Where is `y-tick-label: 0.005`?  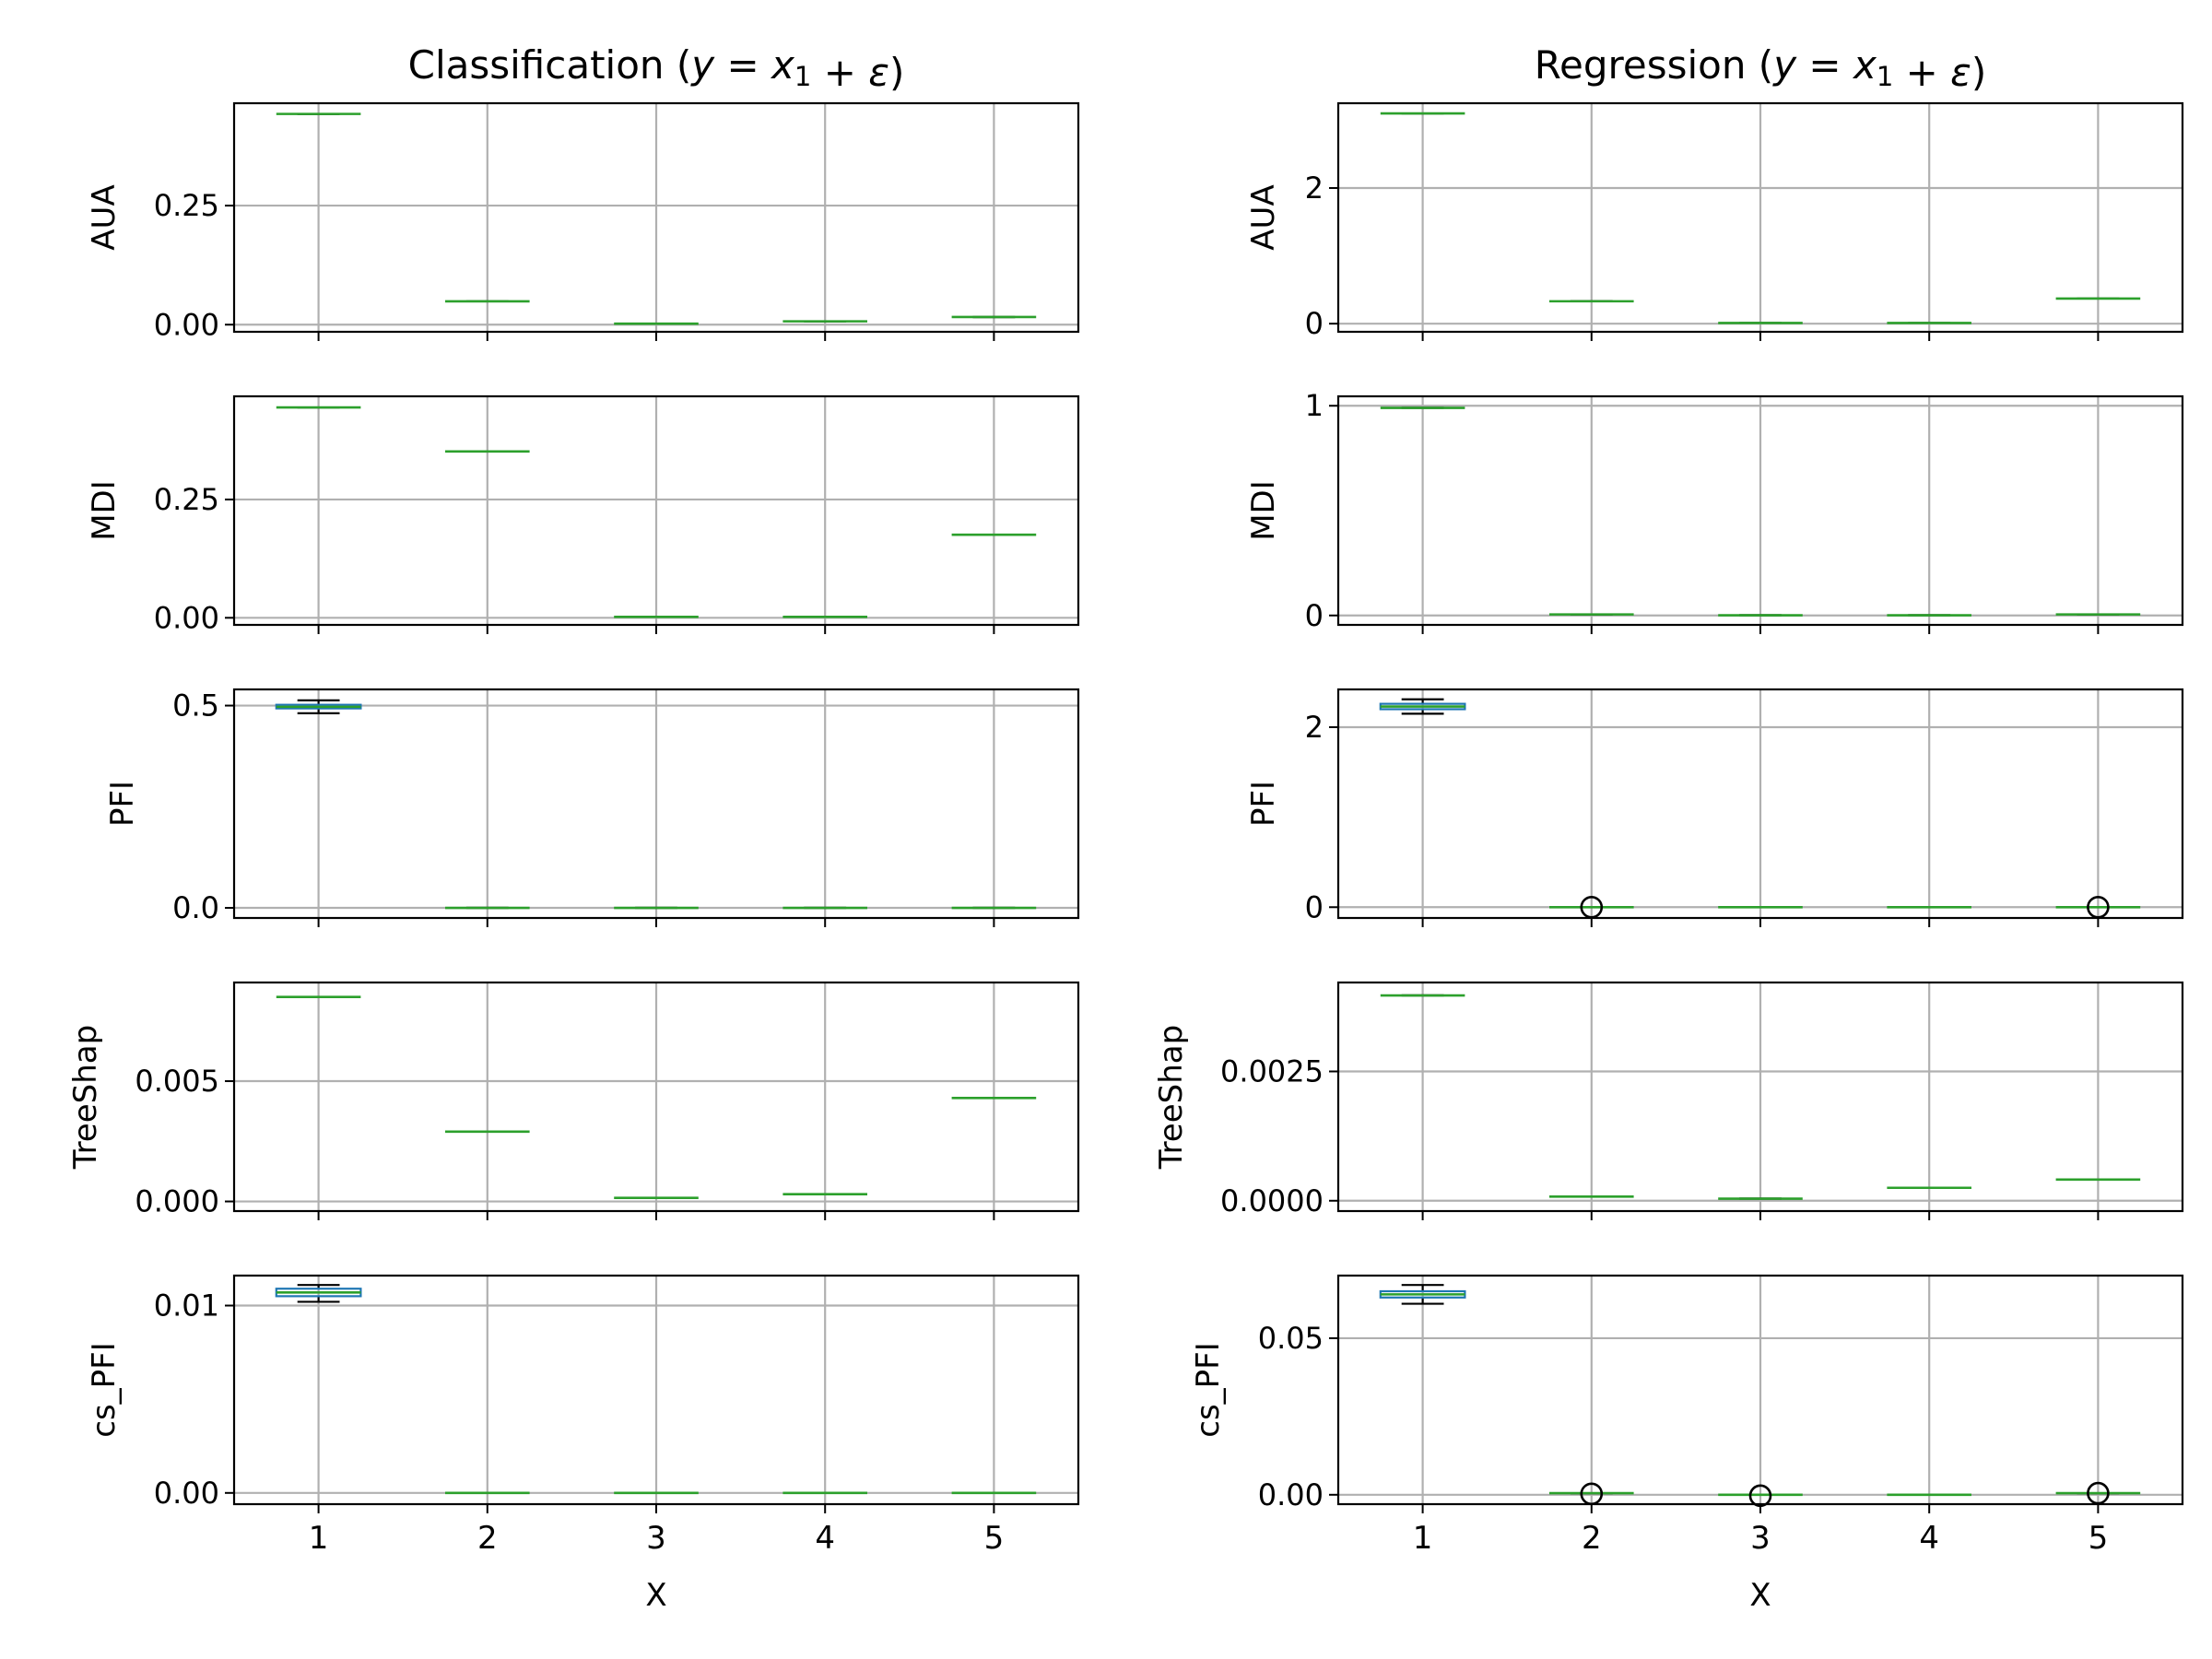 y-tick-label: 0.005 is located at coordinates (177, 1081).